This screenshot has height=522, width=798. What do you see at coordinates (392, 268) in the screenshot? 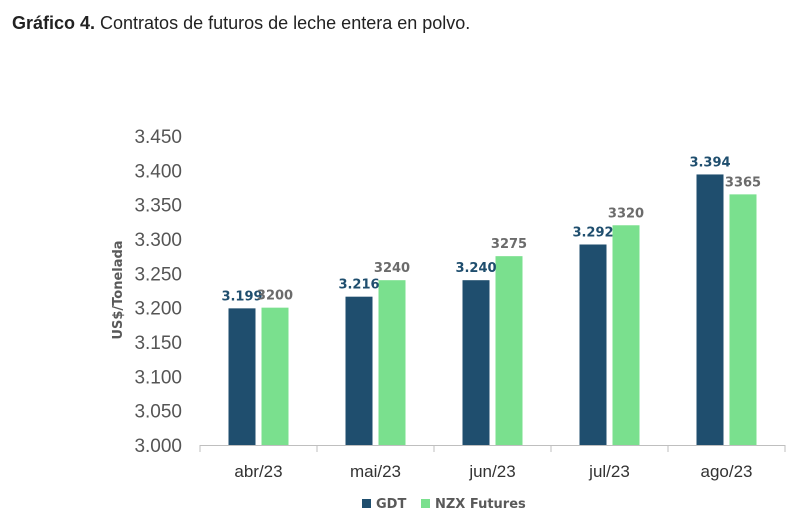
I see `data-label-nzx: 3240` at bounding box center [392, 268].